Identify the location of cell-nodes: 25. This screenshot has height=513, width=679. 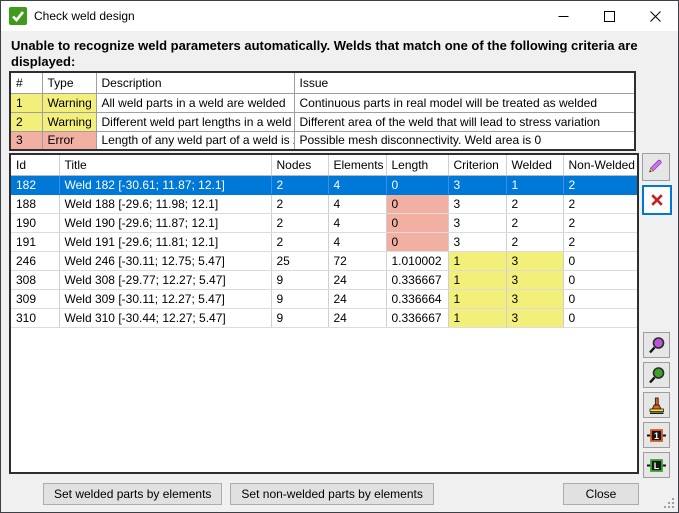
(300, 261).